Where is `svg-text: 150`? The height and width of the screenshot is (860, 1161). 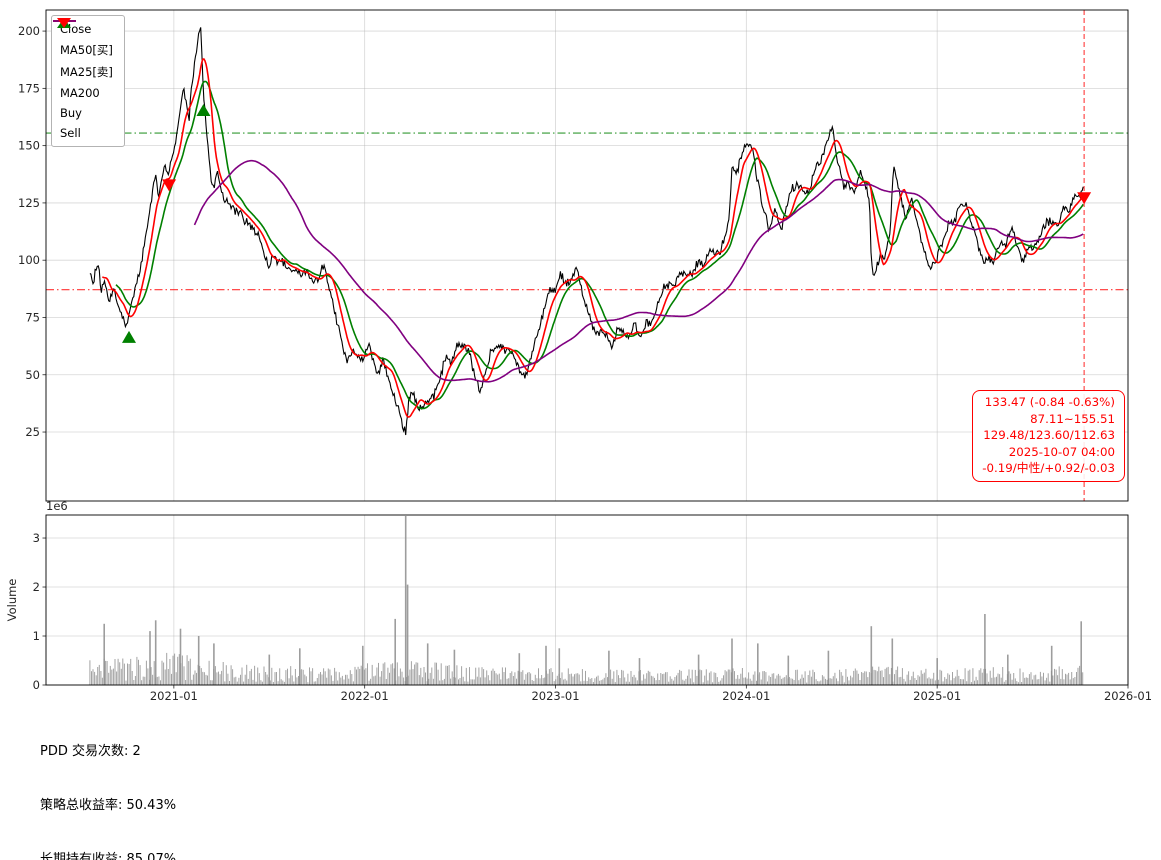 svg-text: 150 is located at coordinates (29, 146).